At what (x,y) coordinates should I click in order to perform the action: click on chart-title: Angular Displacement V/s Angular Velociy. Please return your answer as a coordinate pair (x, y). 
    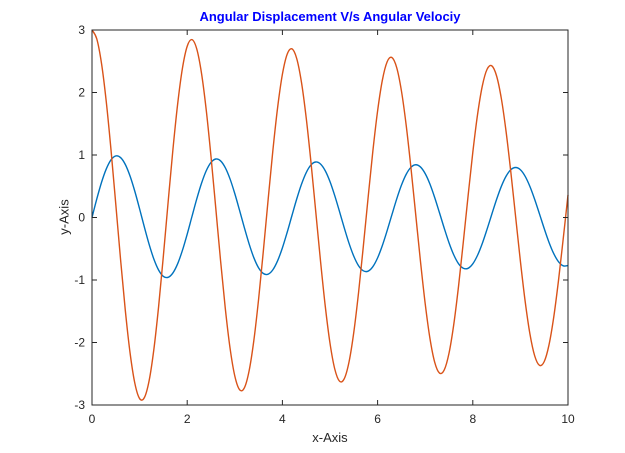
    Looking at the image, I should click on (330, 16).